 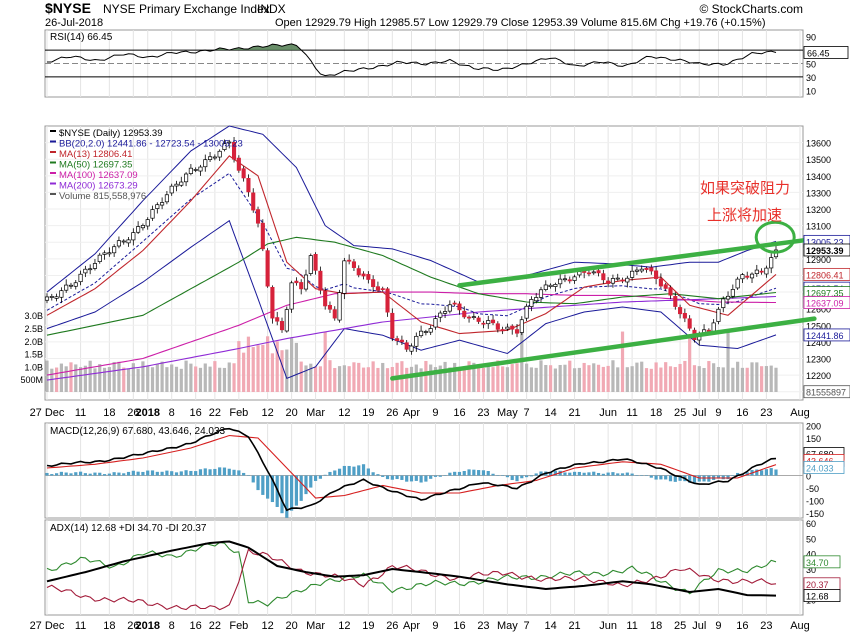 I want to click on rsi-line, so click(x=412, y=60).